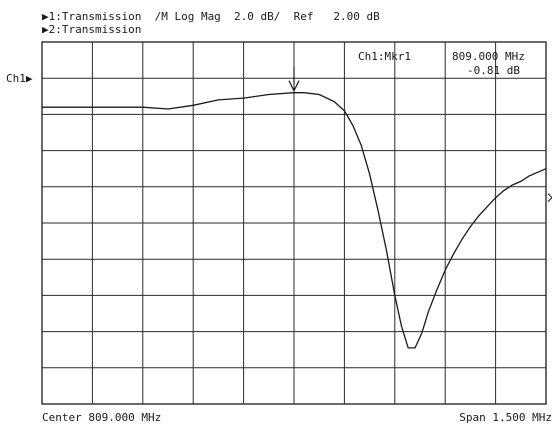 The width and height of the screenshot is (552, 430). I want to click on marker-arrow, so click(294, 86).